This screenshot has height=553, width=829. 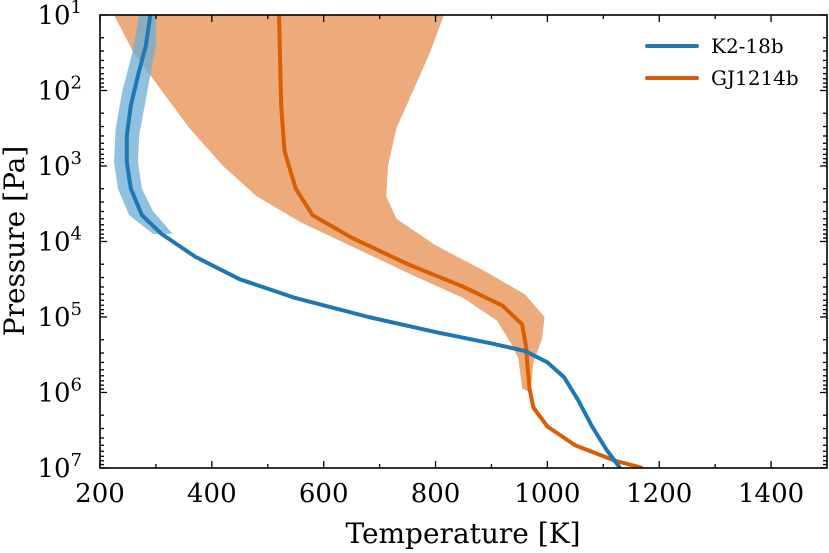 I want to click on legend-label-gj1214b: GJ1214b, so click(x=755, y=78).